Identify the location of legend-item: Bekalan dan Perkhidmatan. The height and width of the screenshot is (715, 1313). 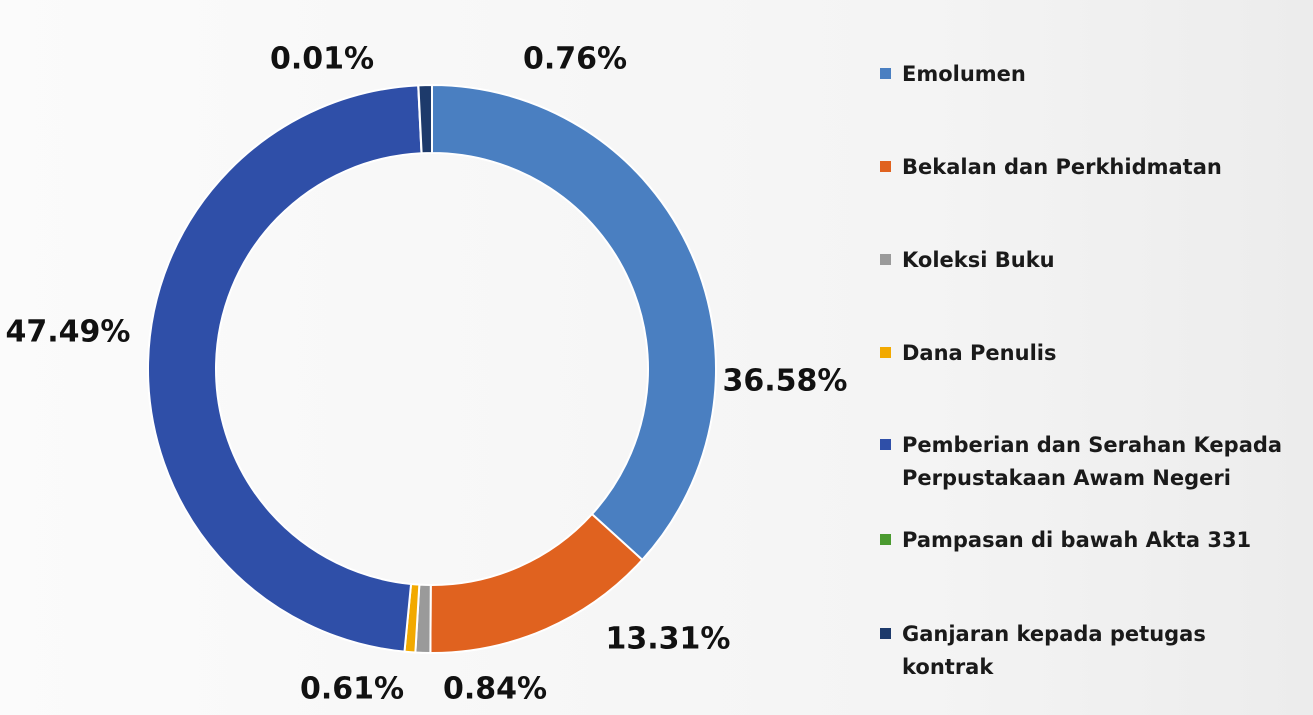
(1095, 167).